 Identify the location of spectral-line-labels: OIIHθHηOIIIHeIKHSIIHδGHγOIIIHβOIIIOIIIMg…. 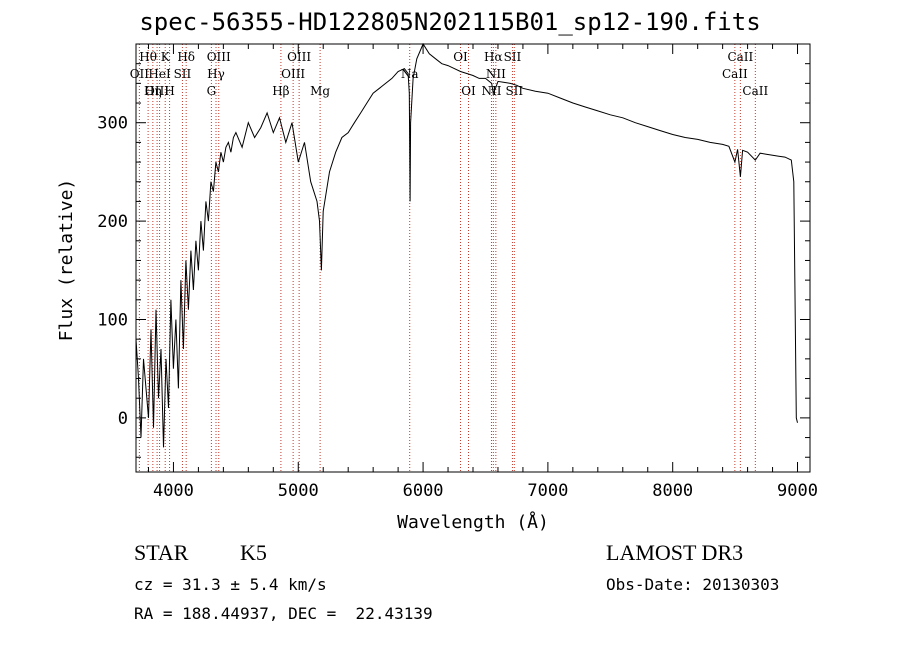
(449, 74).